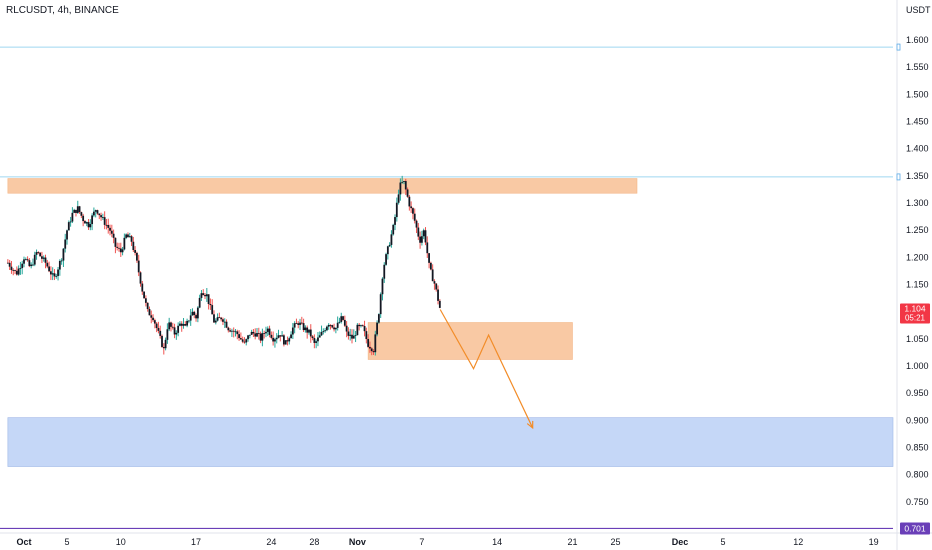 The width and height of the screenshot is (932, 550). I want to click on projection-arrowhead, so click(530, 425).